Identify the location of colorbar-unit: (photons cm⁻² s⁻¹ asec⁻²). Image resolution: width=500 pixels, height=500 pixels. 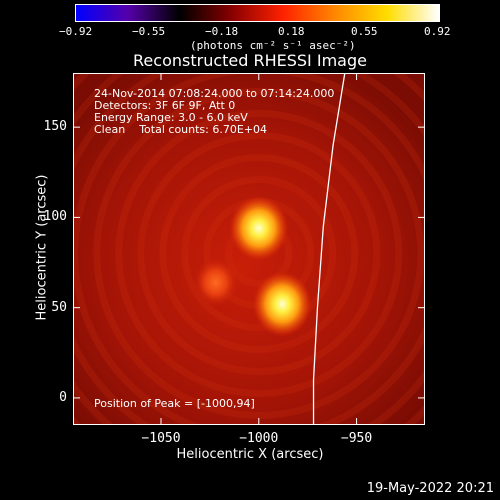
(273, 45).